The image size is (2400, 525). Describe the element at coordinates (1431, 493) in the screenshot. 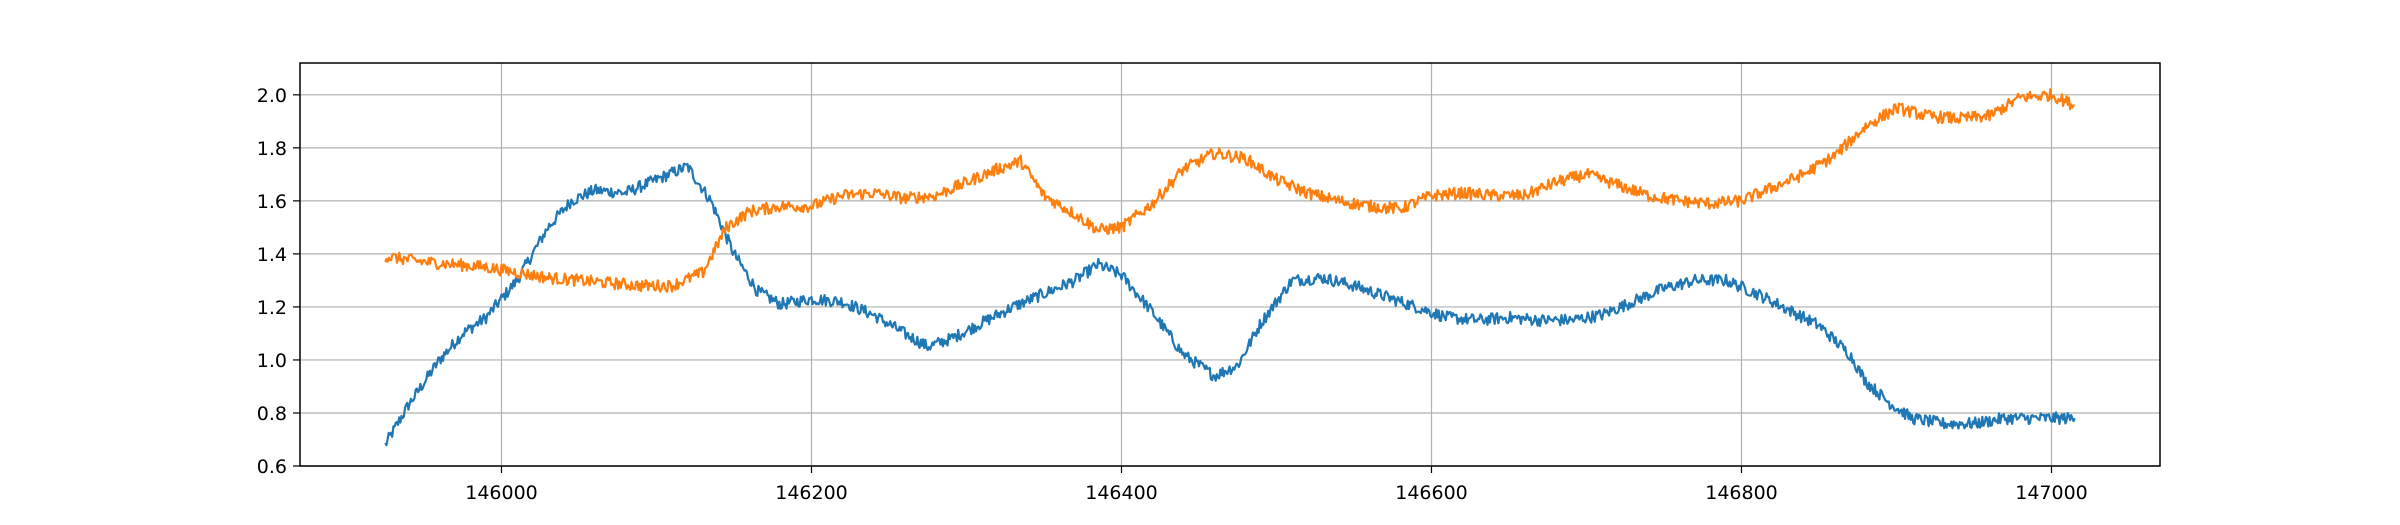

I see `x-tick-label: 146600` at that location.